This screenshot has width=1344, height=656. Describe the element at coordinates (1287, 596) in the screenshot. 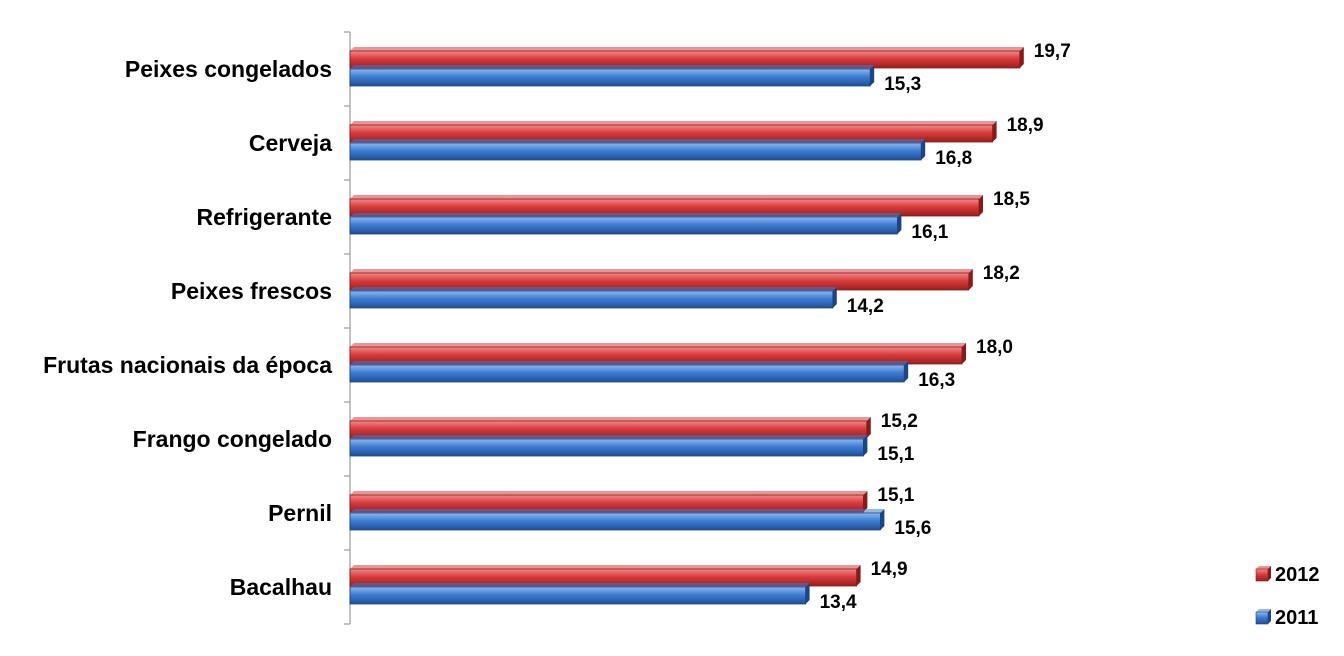

I see `legend: 2012 2011` at that location.